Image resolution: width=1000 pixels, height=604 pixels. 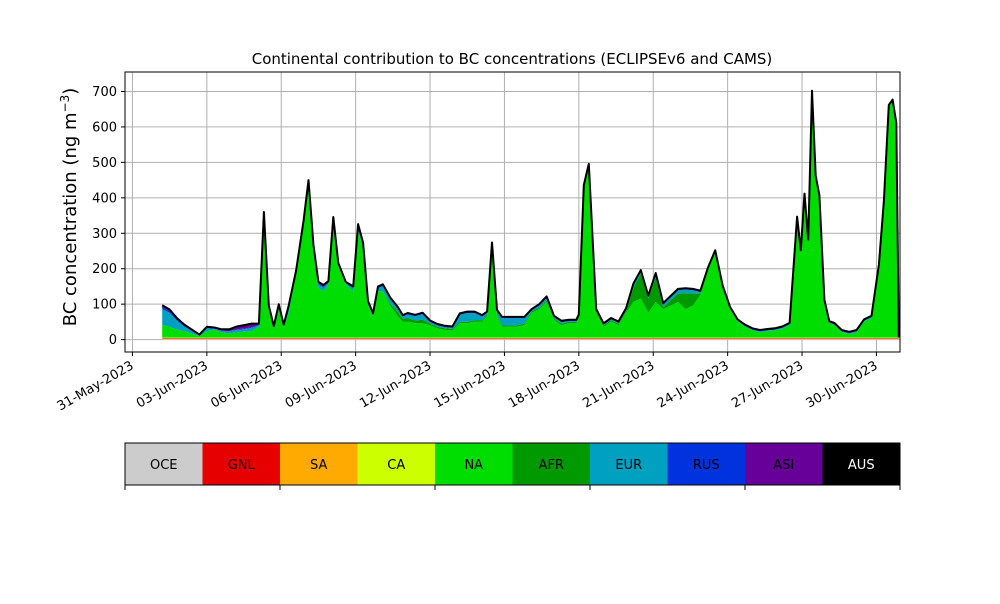 I want to click on x-tick-label: 15-Jun-2023, so click(x=470, y=384).